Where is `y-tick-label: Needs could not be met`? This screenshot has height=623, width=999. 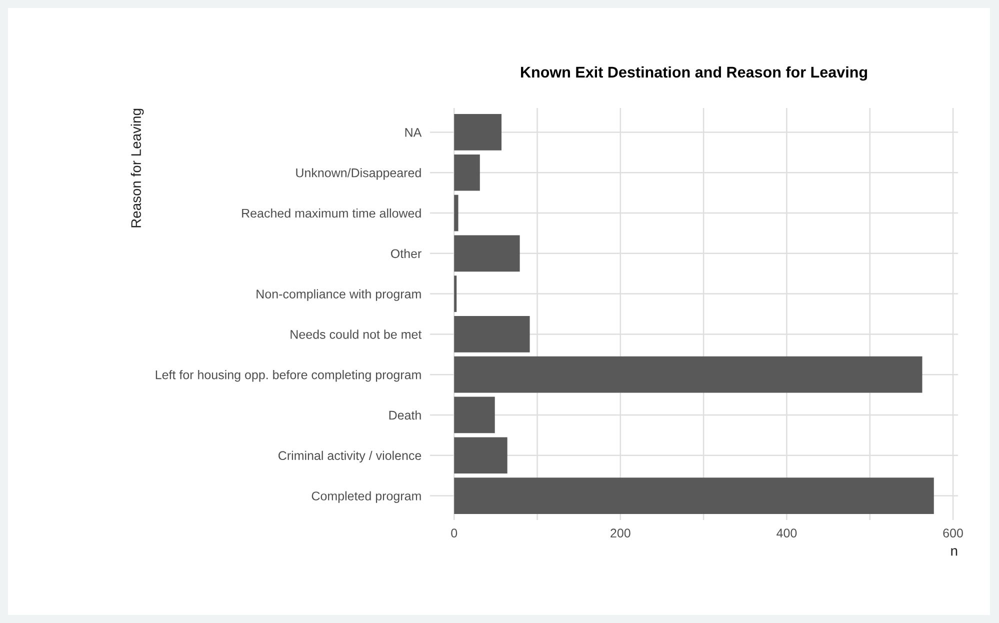
y-tick-label: Needs could not be met is located at coordinates (356, 334).